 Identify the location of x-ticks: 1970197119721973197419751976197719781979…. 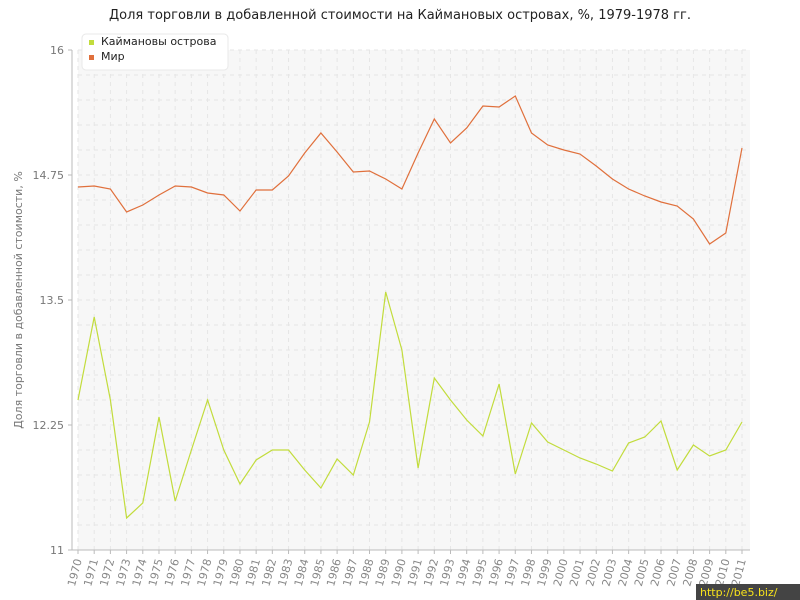
(407, 569).